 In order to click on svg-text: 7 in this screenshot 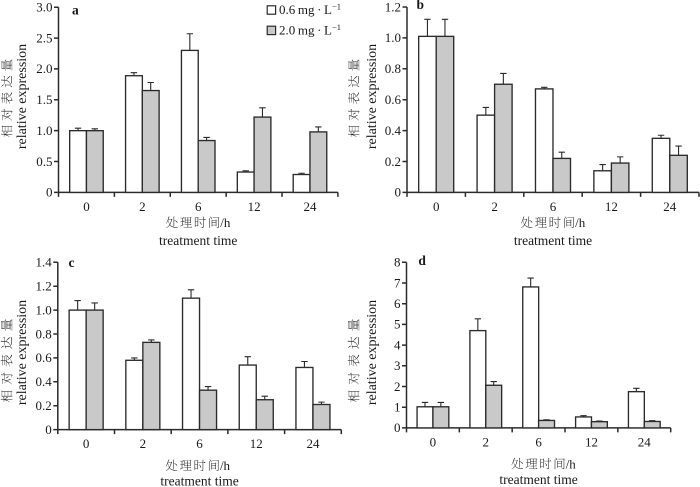, I will do `click(397, 282)`.